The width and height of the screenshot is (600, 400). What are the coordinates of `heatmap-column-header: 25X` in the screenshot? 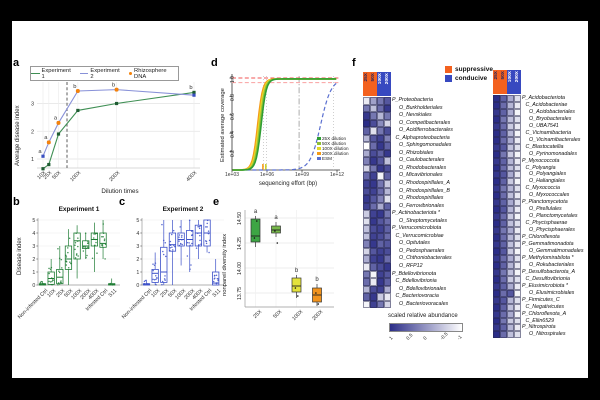 It's located at (366, 84).